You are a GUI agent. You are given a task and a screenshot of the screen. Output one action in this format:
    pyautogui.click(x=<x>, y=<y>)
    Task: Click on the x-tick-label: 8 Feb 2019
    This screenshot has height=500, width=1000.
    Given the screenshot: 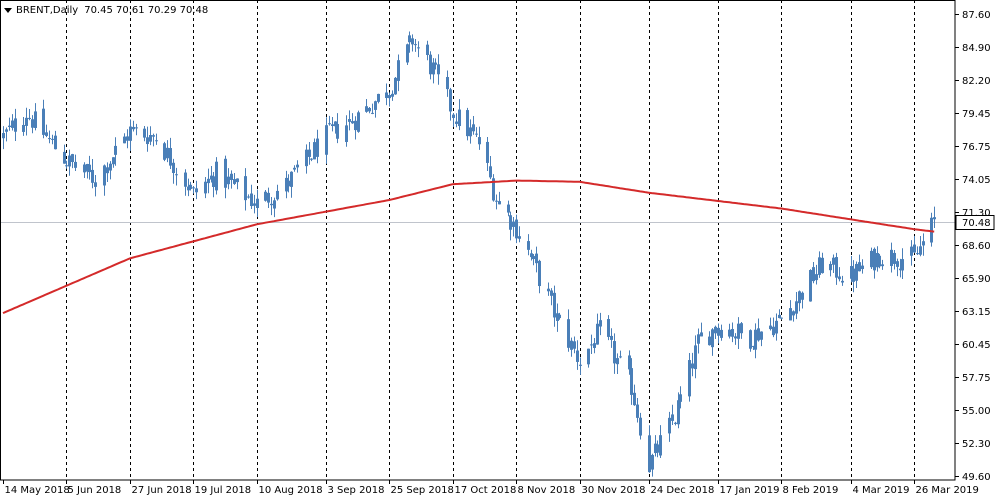 What is the action you would take?
    pyautogui.click(x=811, y=490)
    